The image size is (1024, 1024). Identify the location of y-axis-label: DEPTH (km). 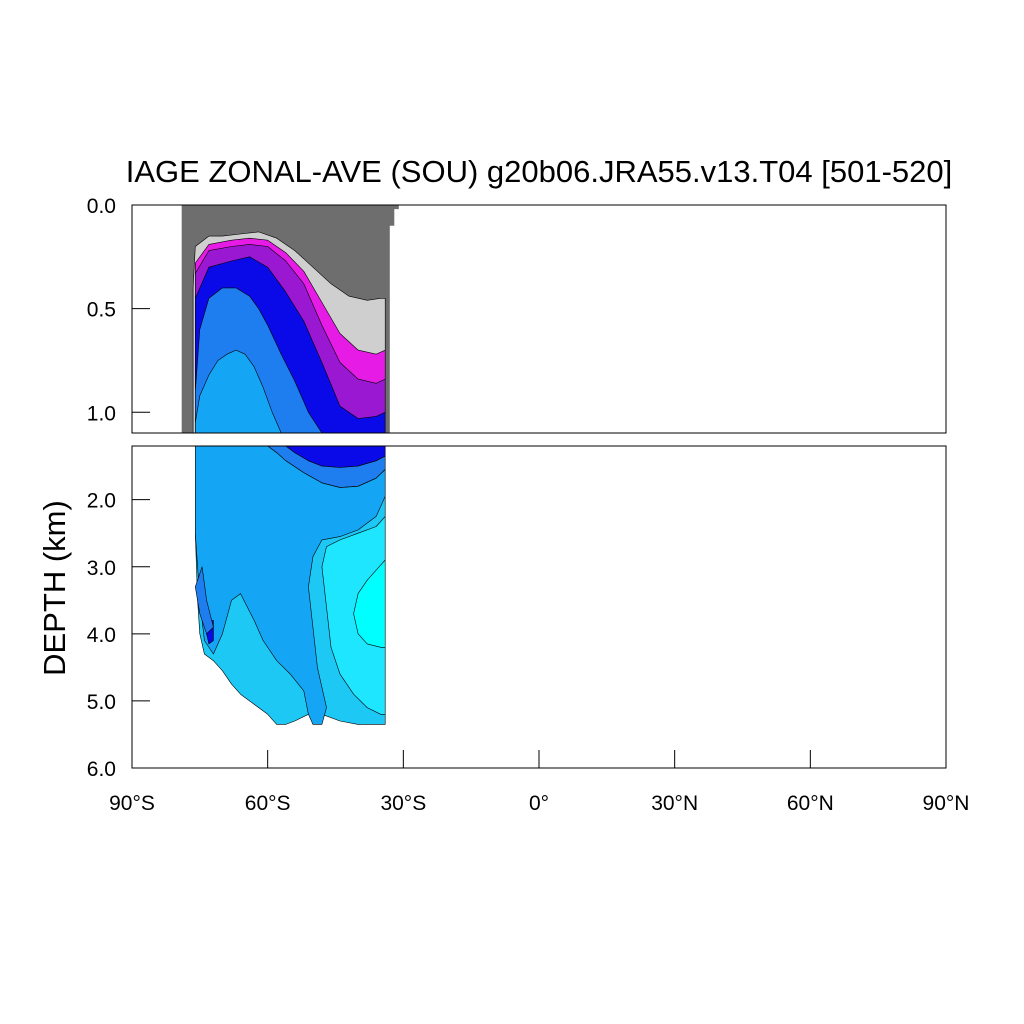
(54, 588).